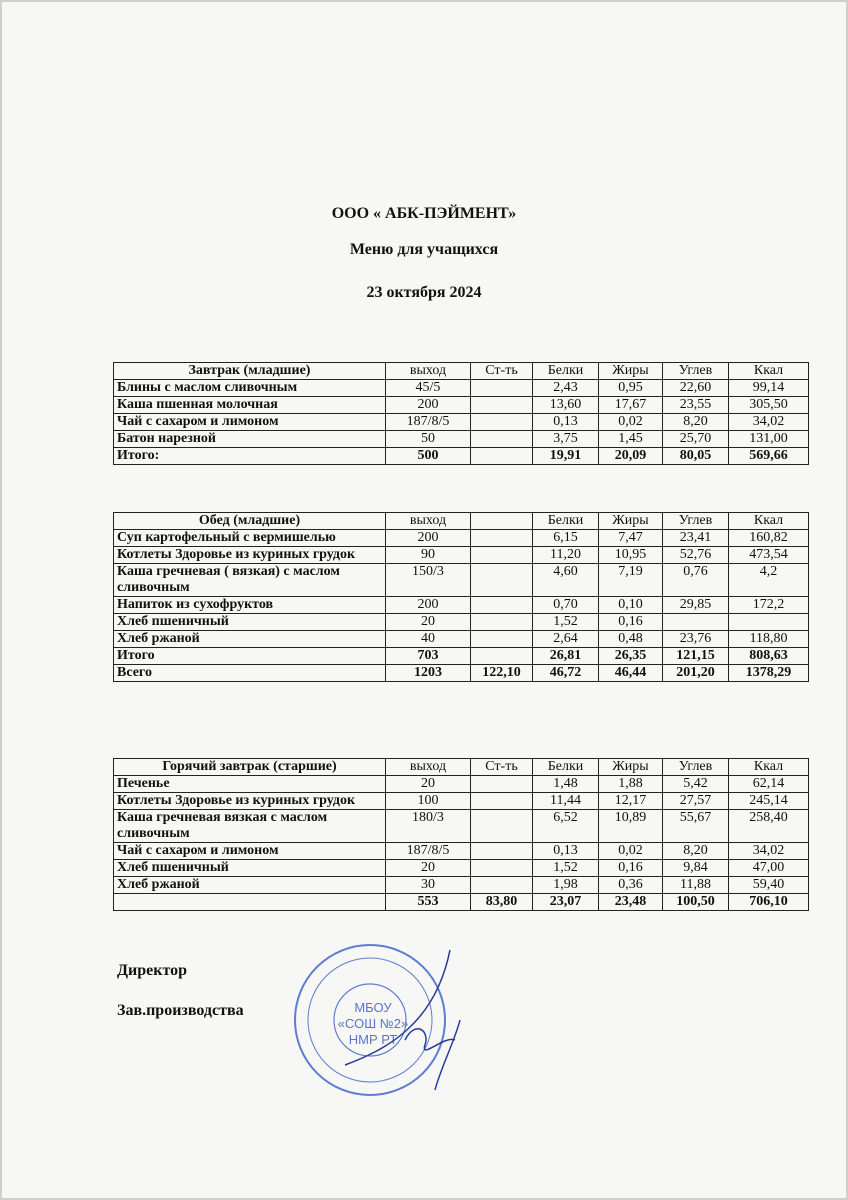  What do you see at coordinates (768, 388) in the screenshot?
I see `value-cell: 99,14` at bounding box center [768, 388].